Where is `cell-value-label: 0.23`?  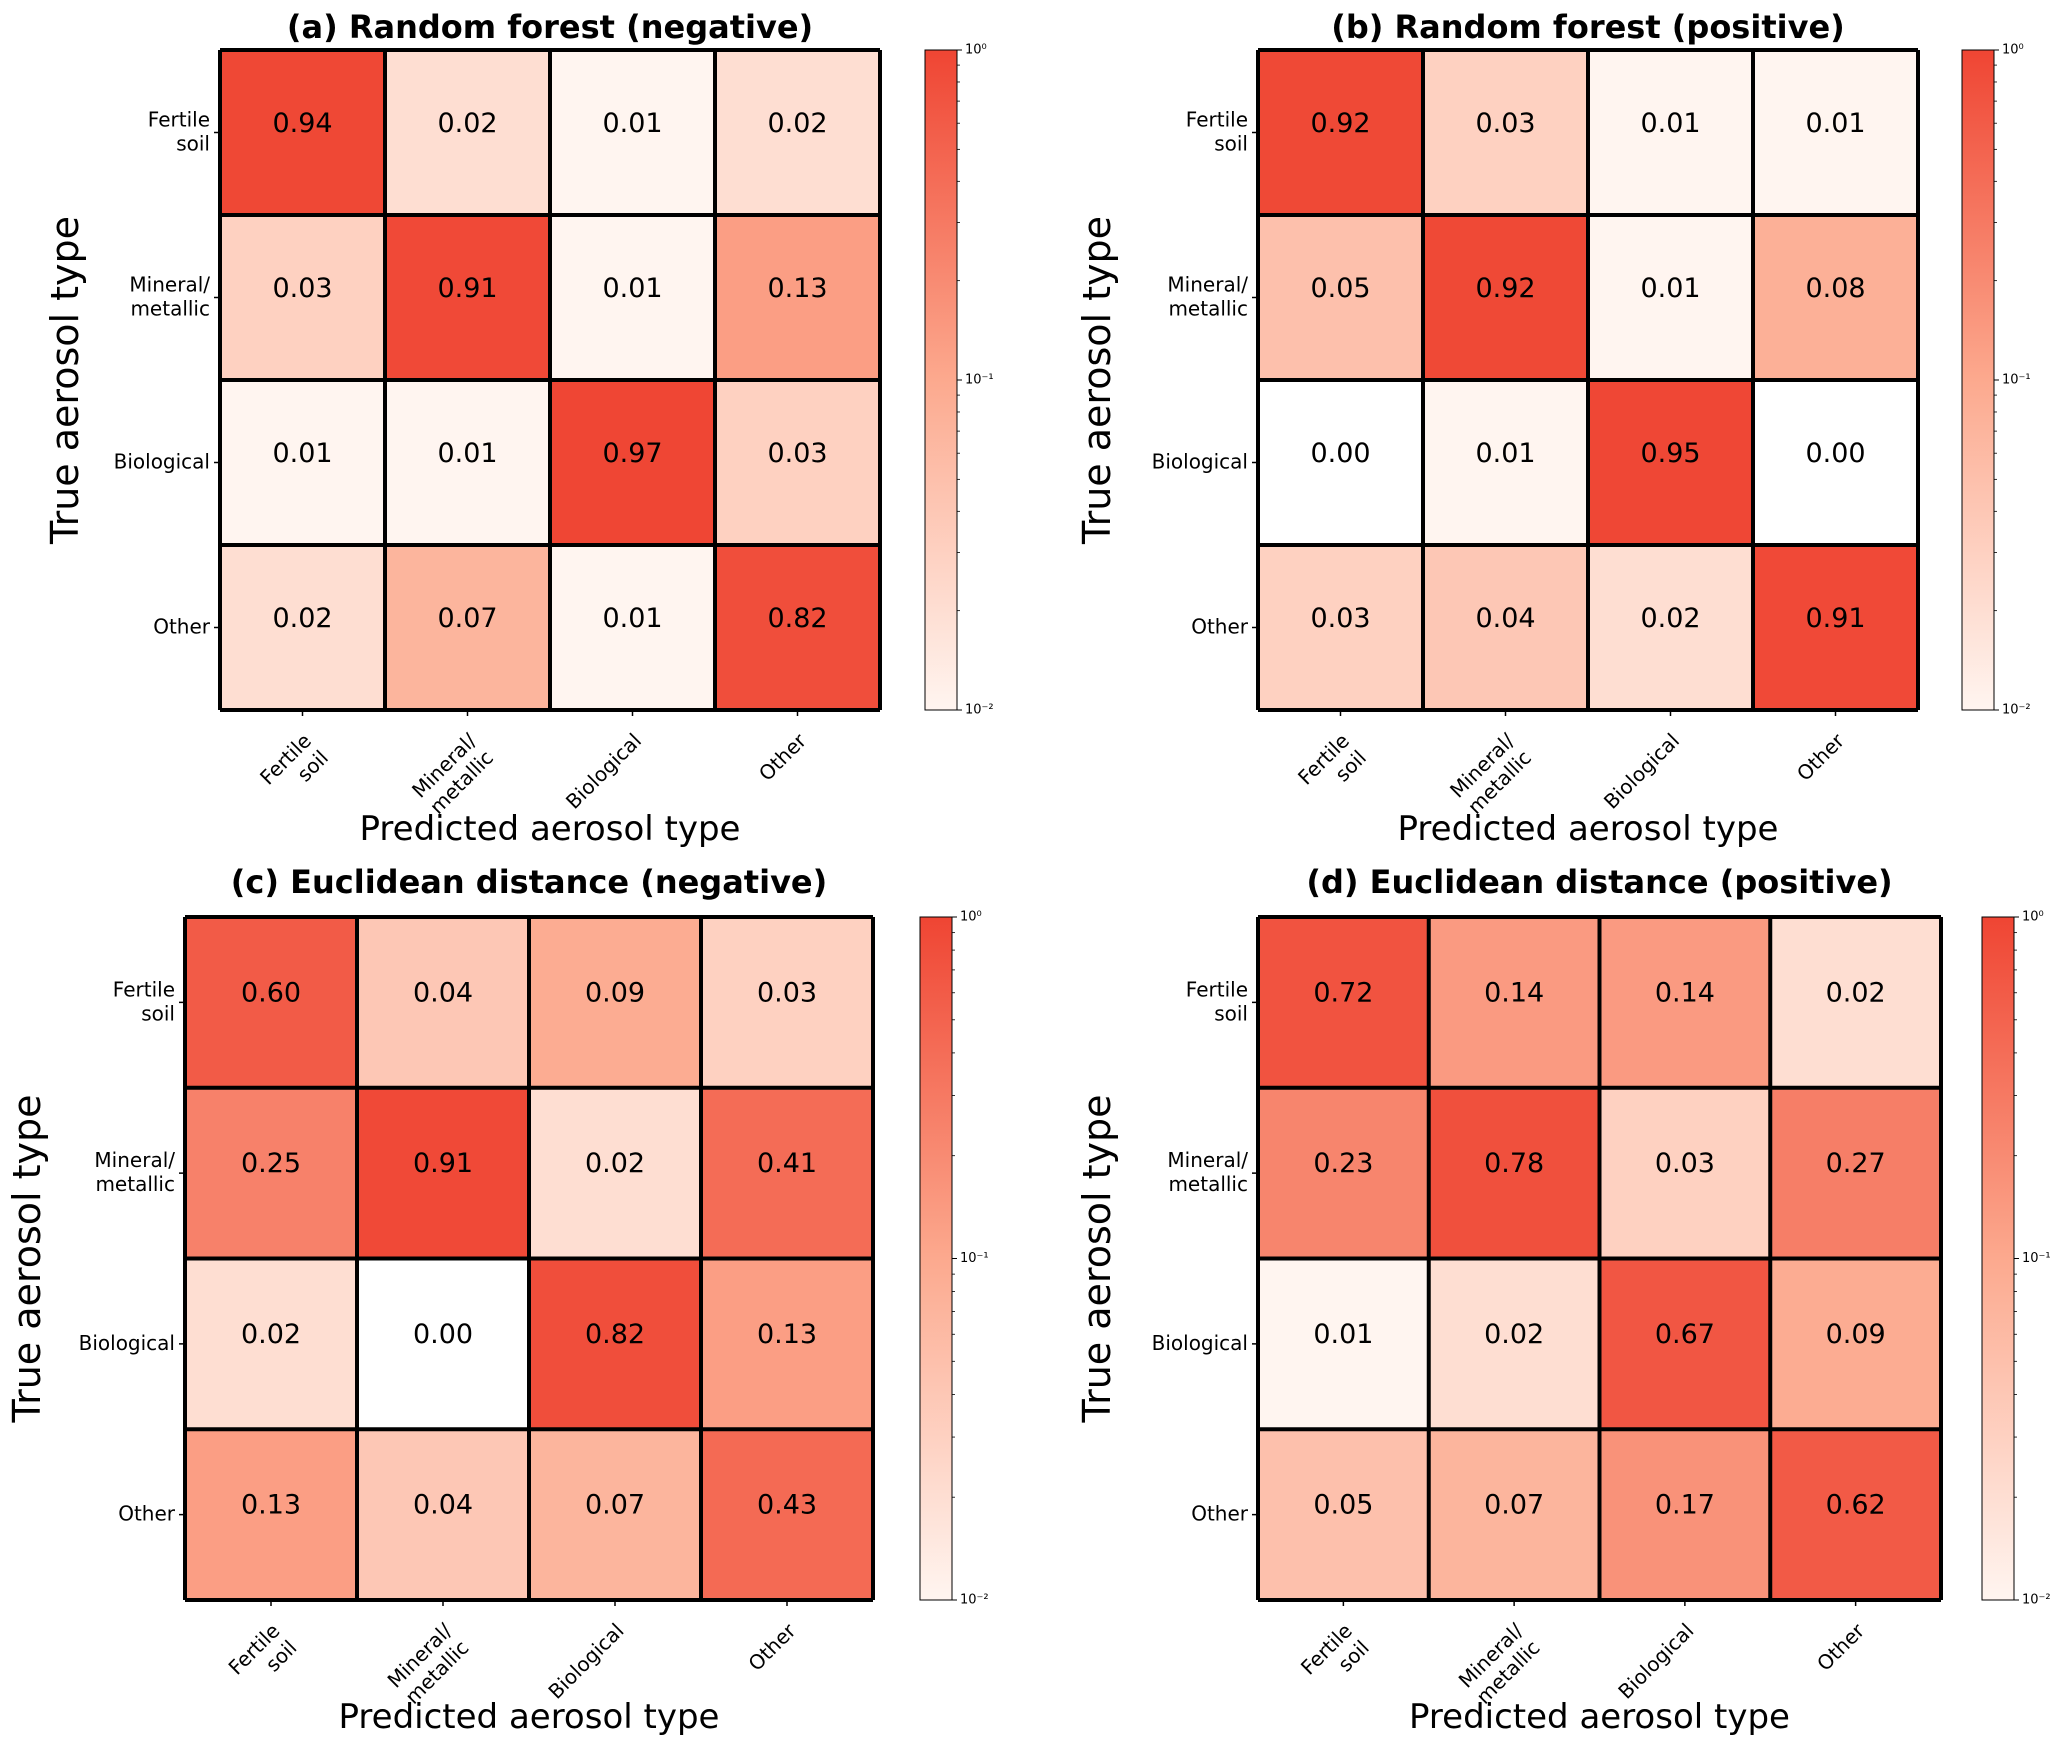 cell-value-label: 0.23 is located at coordinates (1343, 1163).